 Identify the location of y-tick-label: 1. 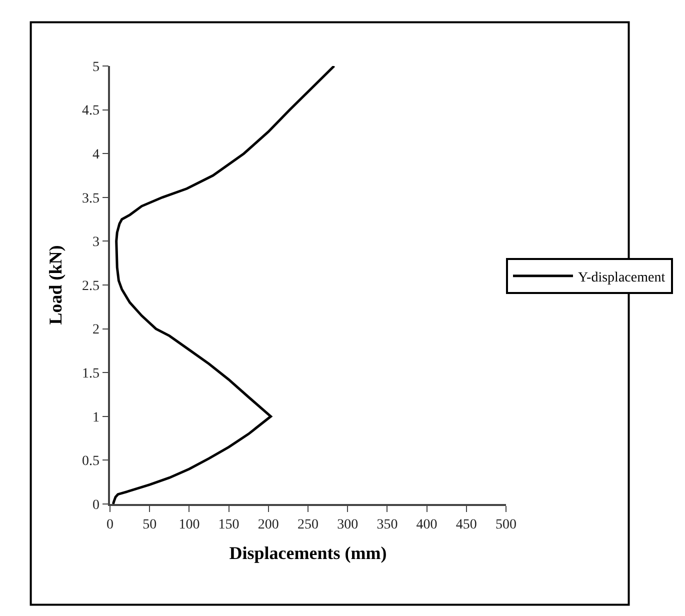
(96, 418).